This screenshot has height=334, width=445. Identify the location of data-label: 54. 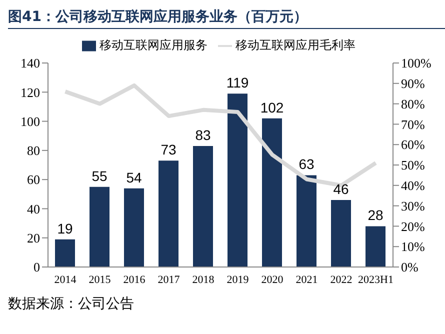
(134, 177).